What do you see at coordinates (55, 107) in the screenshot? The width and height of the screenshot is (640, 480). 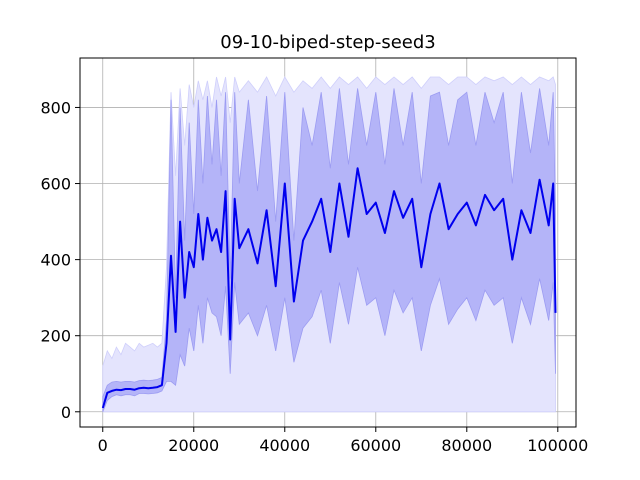 I see `y-tick-label: 800` at bounding box center [55, 107].